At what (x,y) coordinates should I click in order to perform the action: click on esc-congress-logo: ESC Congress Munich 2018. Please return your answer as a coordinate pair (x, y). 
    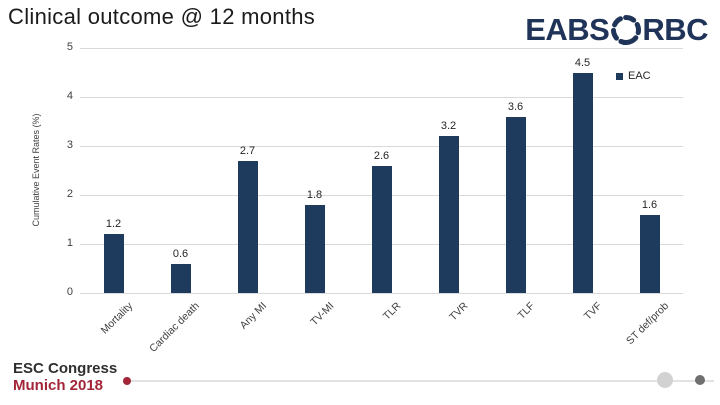
    Looking at the image, I should click on (65, 377).